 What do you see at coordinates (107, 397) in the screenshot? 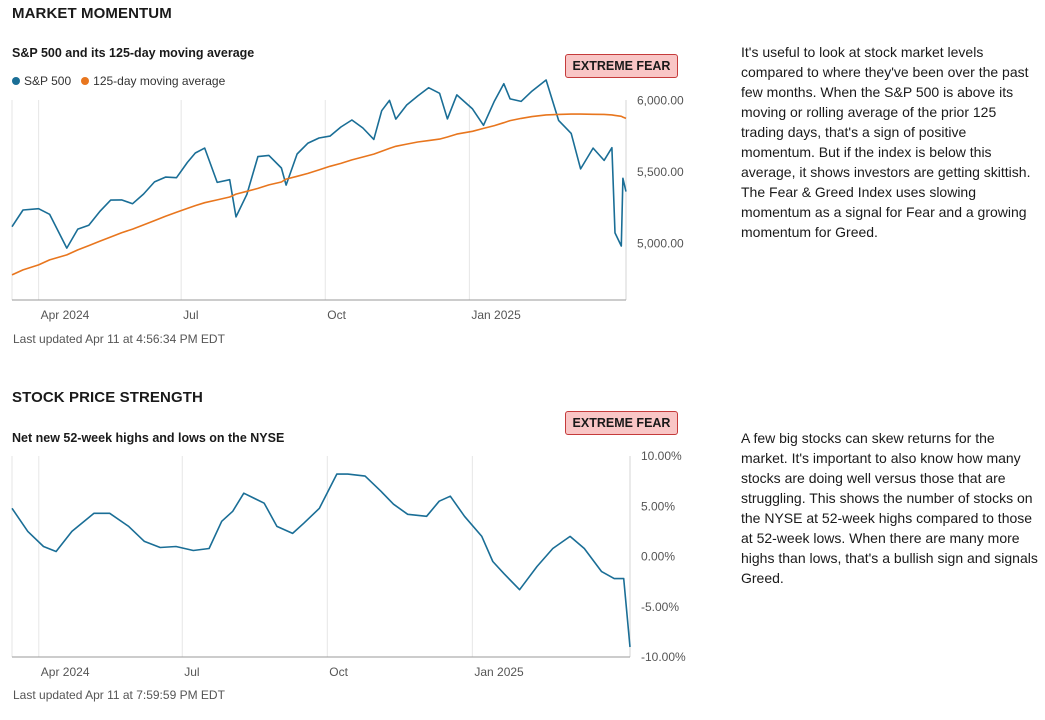
I see `section-title-strength: STOCK PRICE STRENGTH` at bounding box center [107, 397].